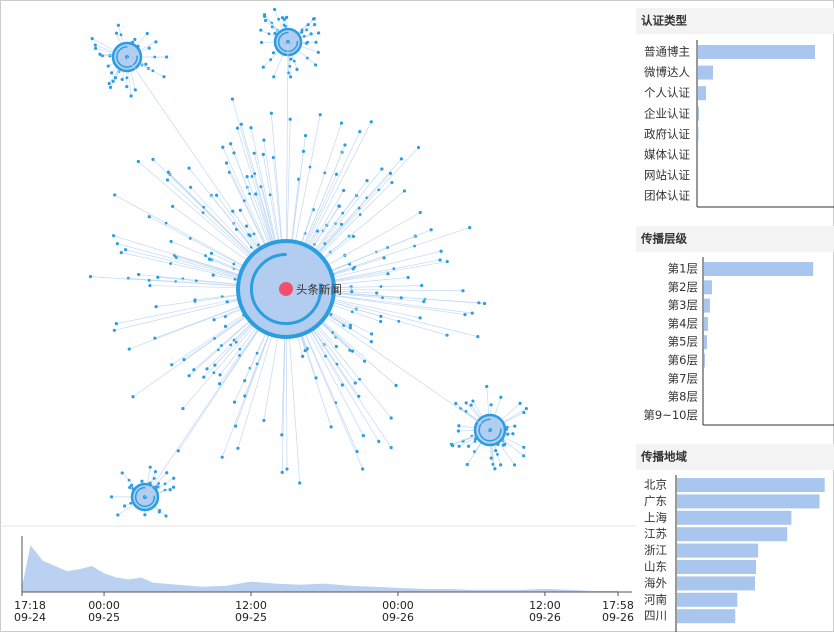  I want to click on category-label: 江苏, so click(655, 534).